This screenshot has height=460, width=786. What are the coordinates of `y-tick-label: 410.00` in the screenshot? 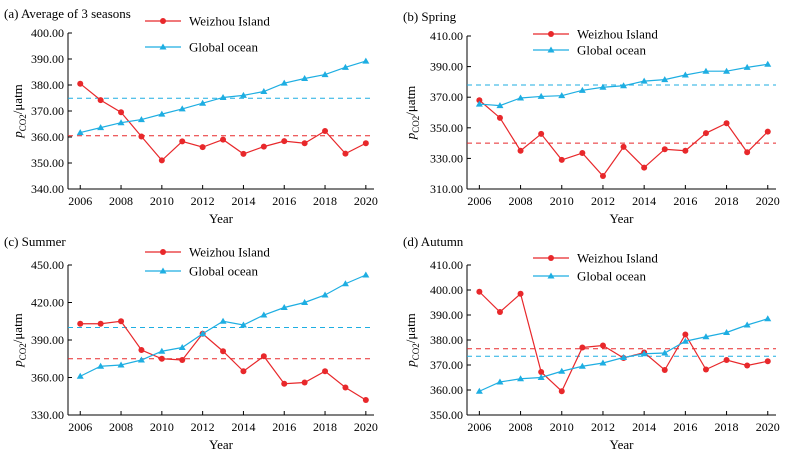 It's located at (446, 265).